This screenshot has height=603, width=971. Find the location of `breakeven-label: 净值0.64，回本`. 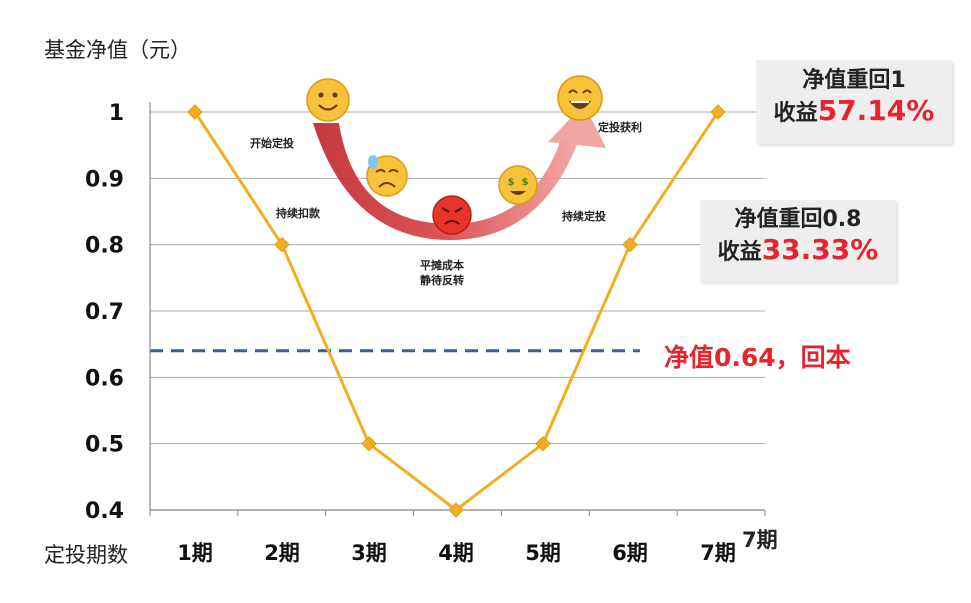

breakeven-label: 净值0.64，回本 is located at coordinates (757, 357).